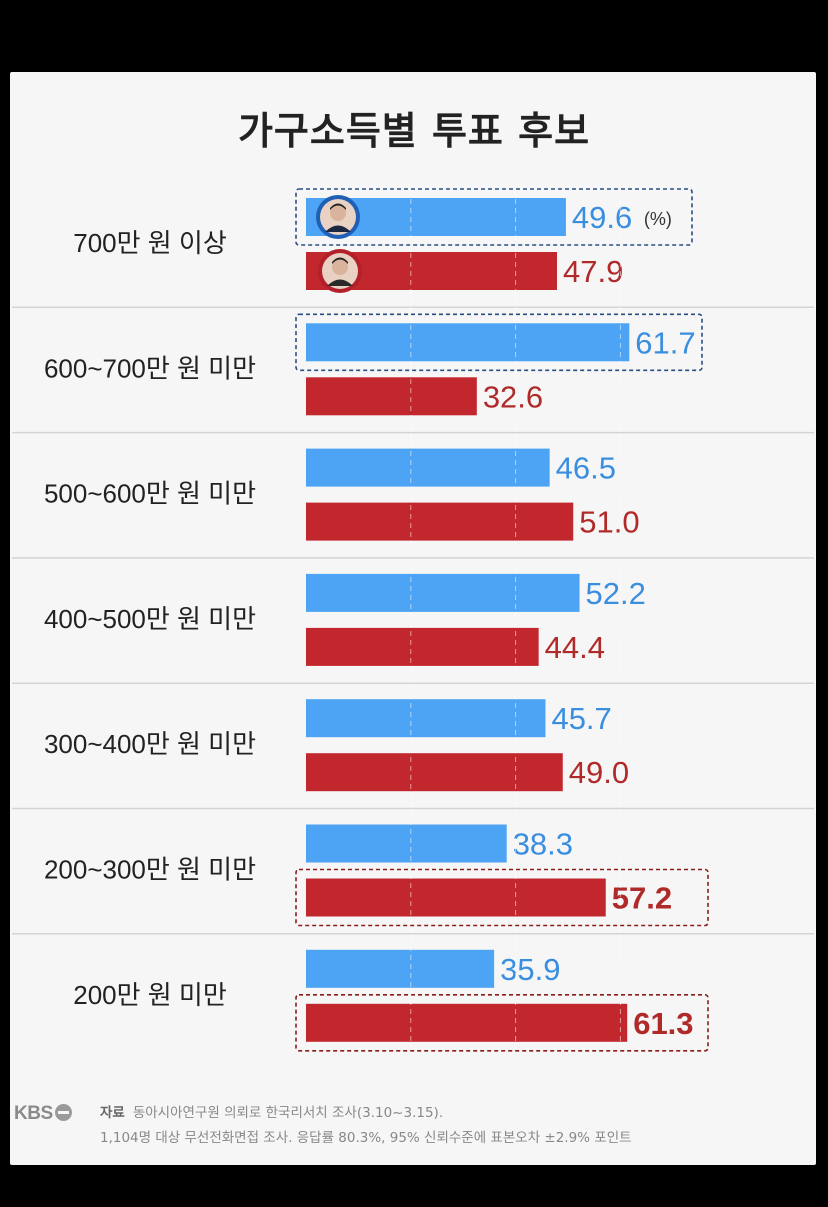 Image resolution: width=828 pixels, height=1207 pixels. I want to click on value-label-red: 61.3, so click(663, 1023).